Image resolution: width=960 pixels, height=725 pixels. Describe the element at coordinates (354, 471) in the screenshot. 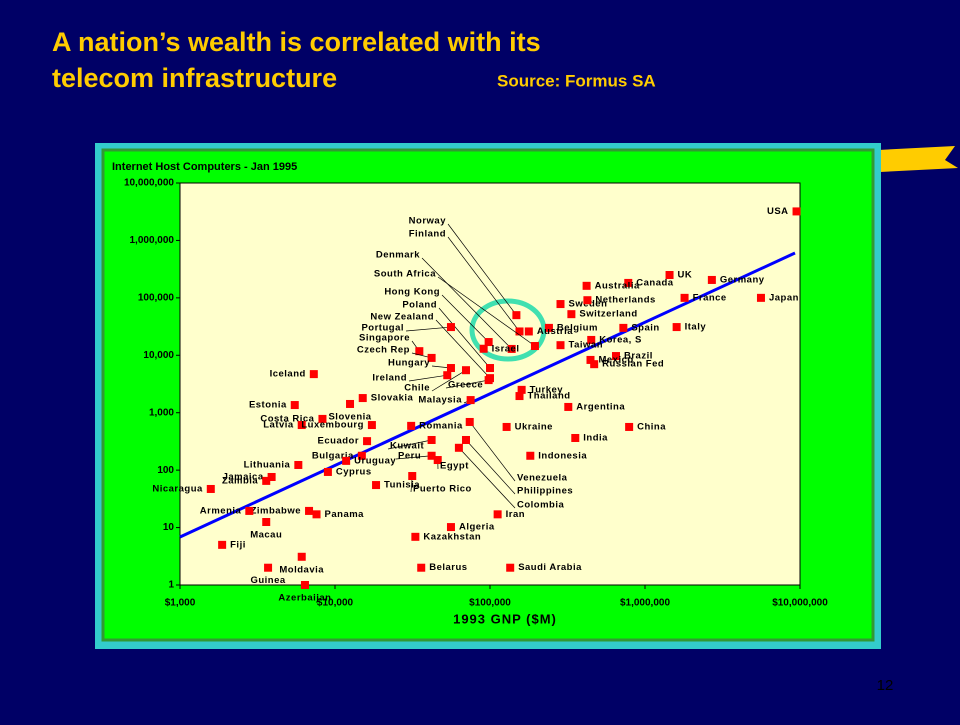

I see `point-label: Cyprus` at that location.